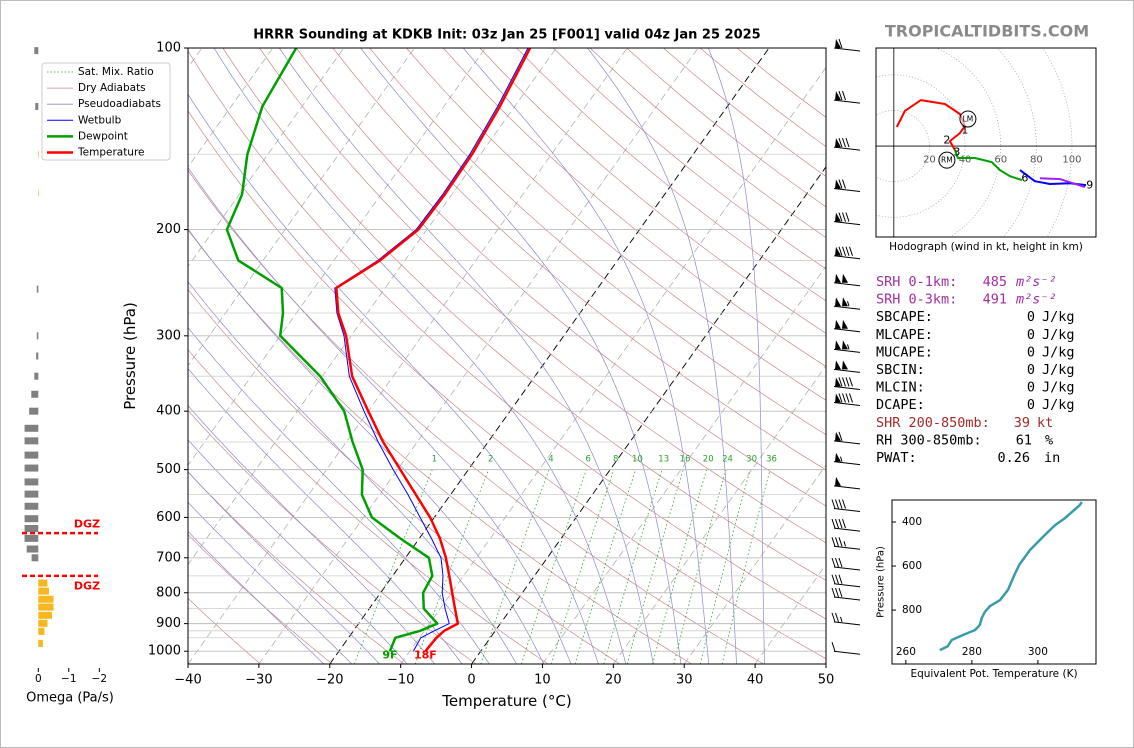 The image size is (1134, 748). I want to click on stat-label: SBCIN:, so click(900, 370).